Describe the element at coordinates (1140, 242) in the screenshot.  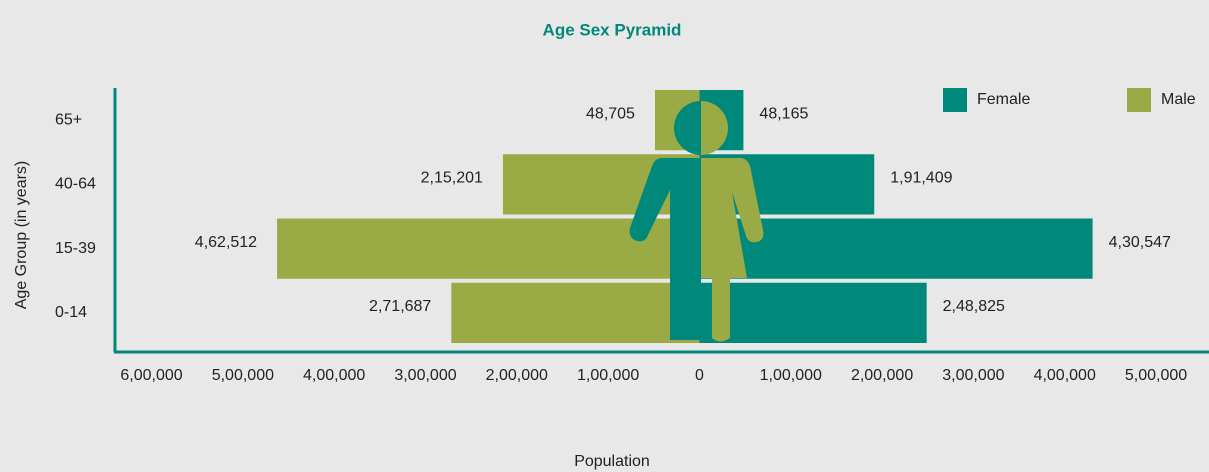
I see `value-label: 4,30,547` at that location.